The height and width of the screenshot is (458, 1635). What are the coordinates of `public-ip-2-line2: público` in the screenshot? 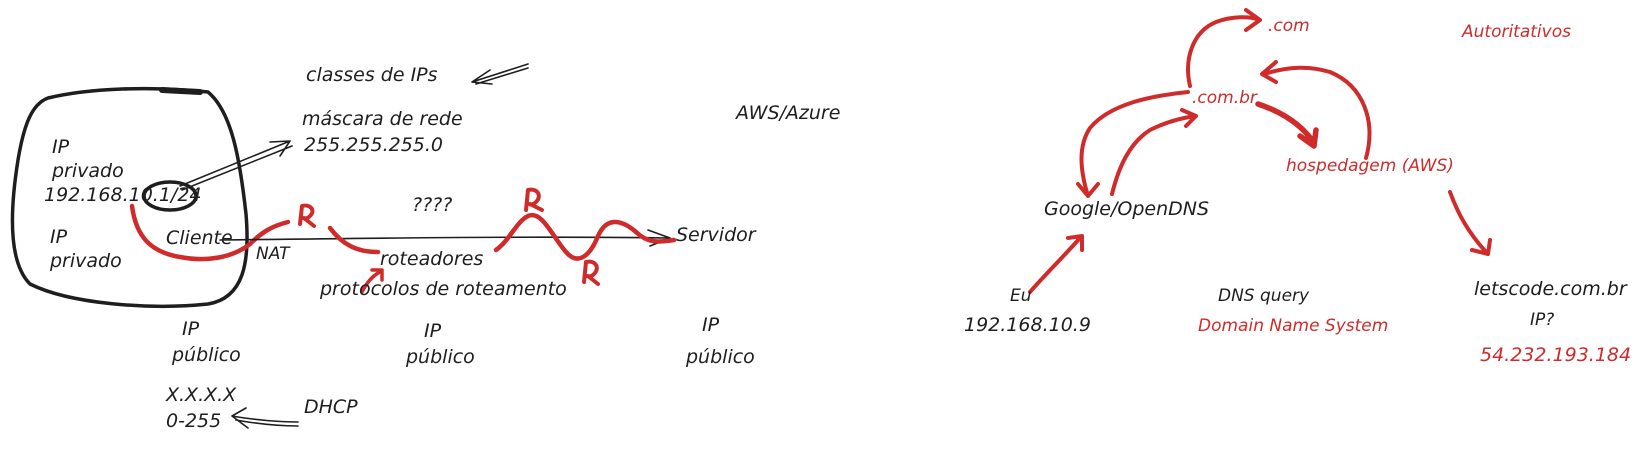 It's located at (440, 357).